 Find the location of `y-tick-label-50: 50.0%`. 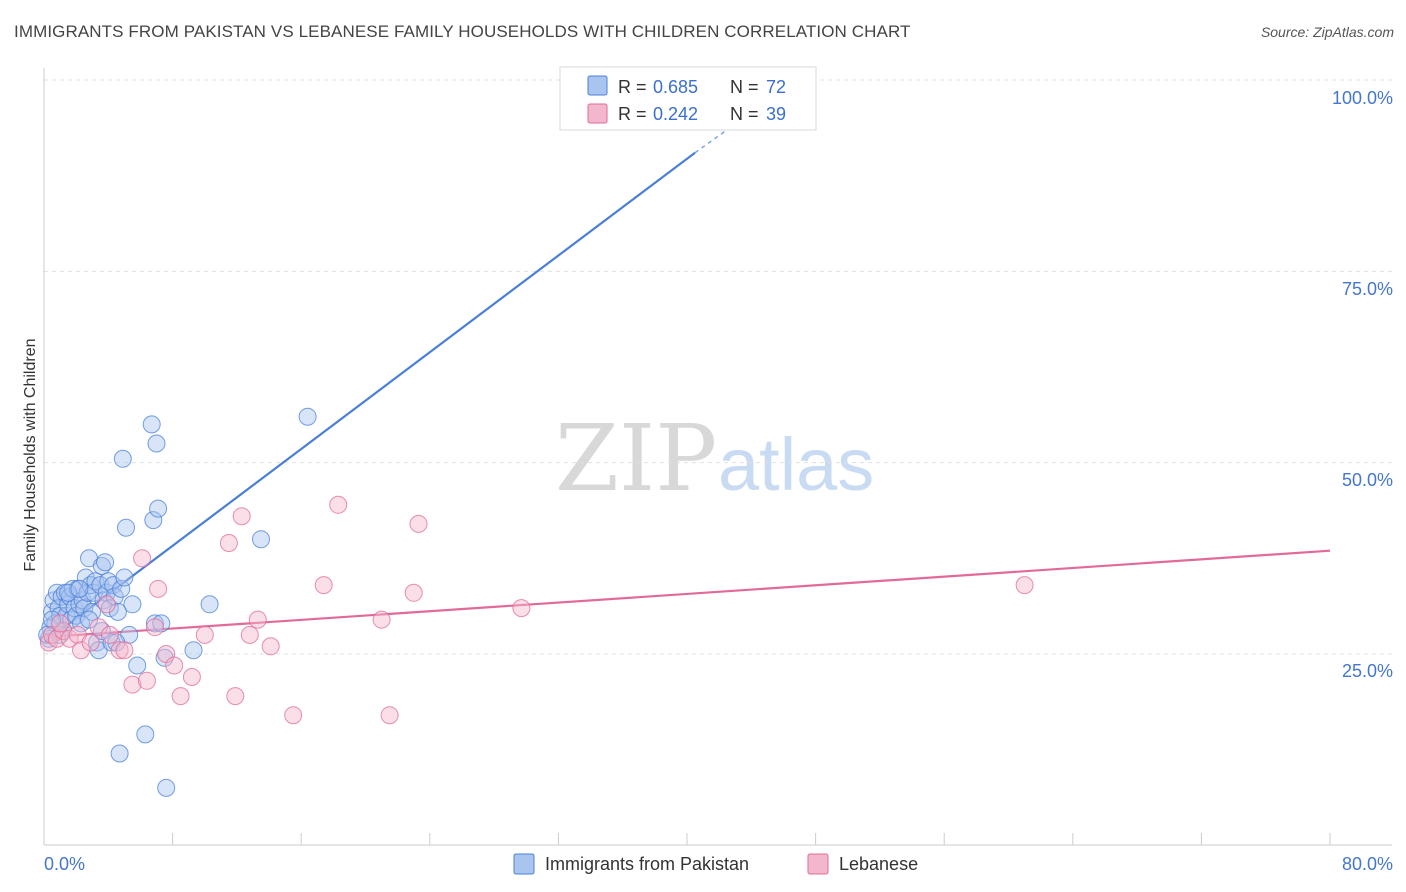

y-tick-label-50: 50.0% is located at coordinates (1367, 480).